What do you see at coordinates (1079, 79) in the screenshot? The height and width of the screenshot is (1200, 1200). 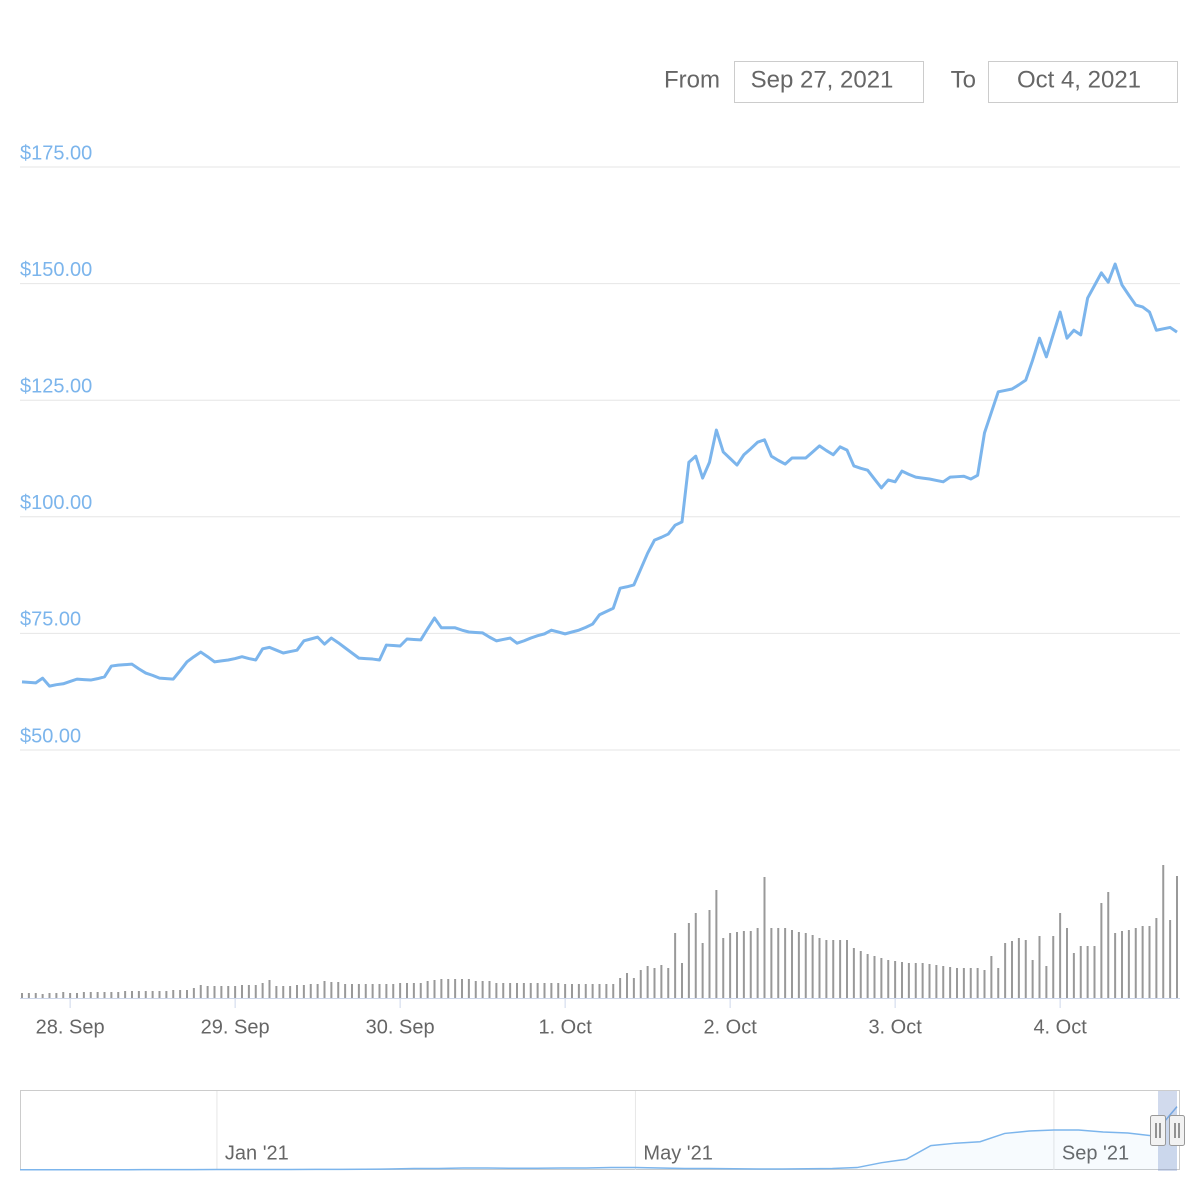 I see `to-value: Oct 4, 2021` at bounding box center [1079, 79].